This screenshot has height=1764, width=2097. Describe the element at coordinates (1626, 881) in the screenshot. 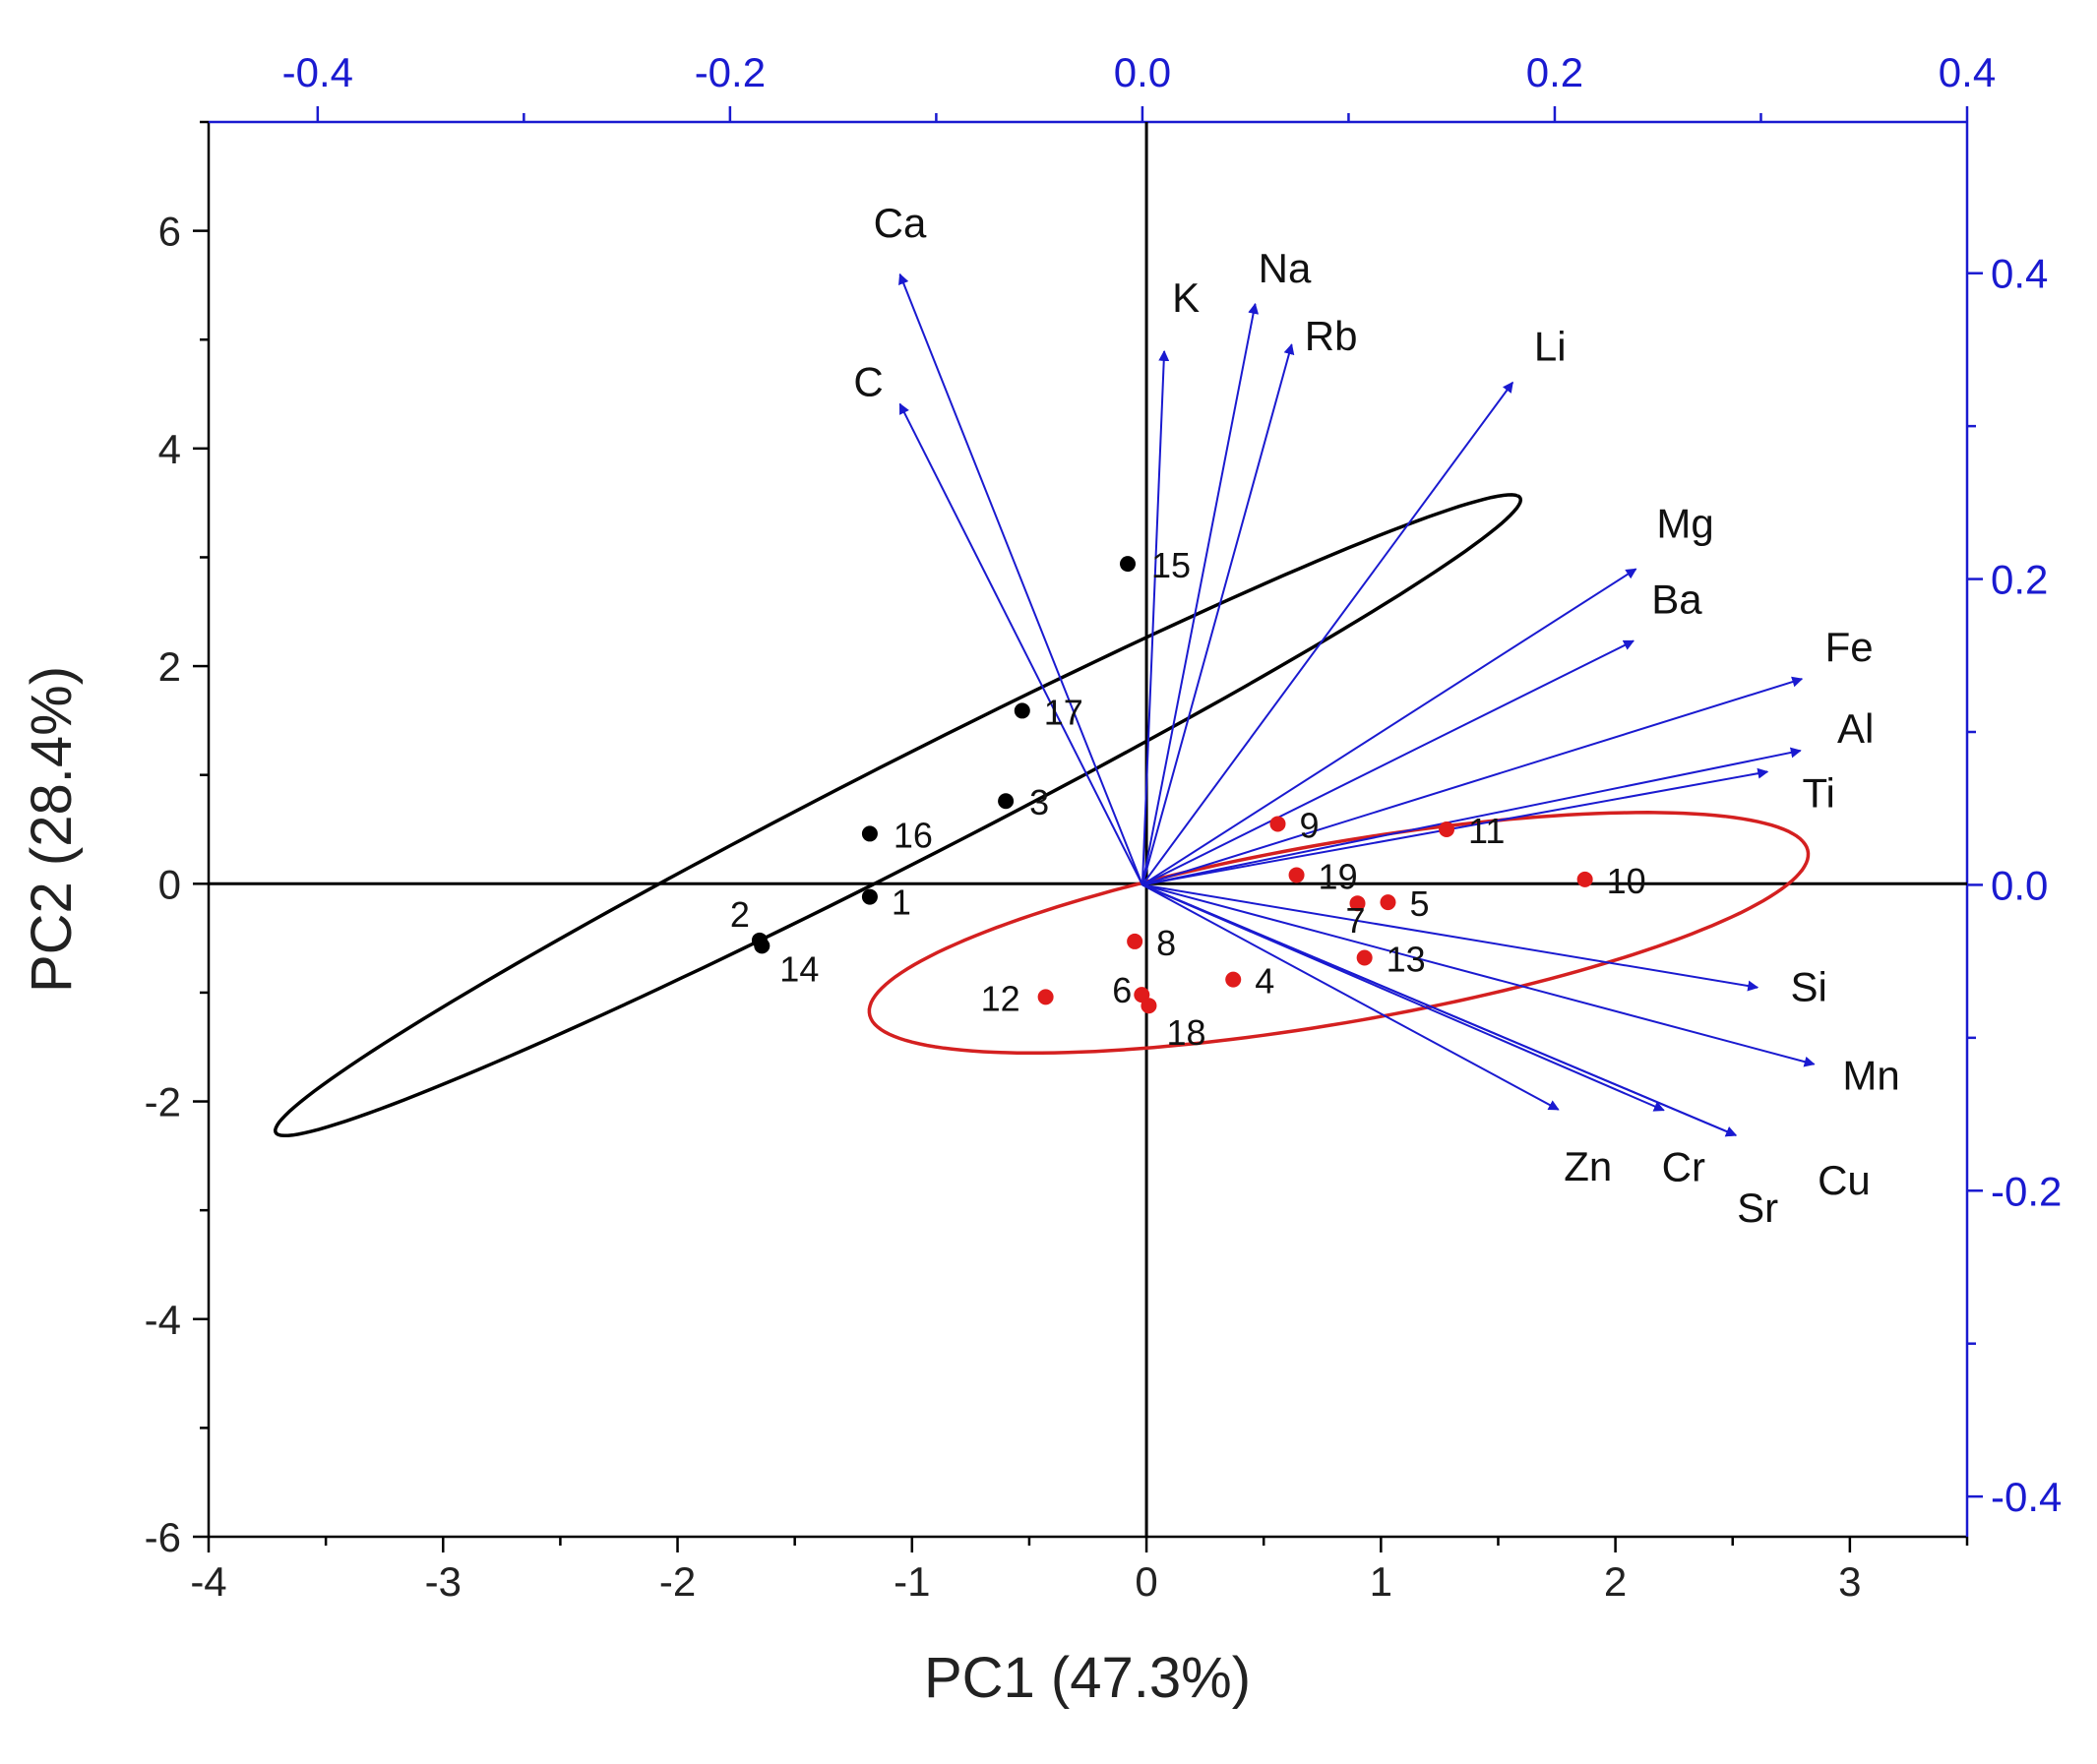

I see `score-label-10: 10` at that location.